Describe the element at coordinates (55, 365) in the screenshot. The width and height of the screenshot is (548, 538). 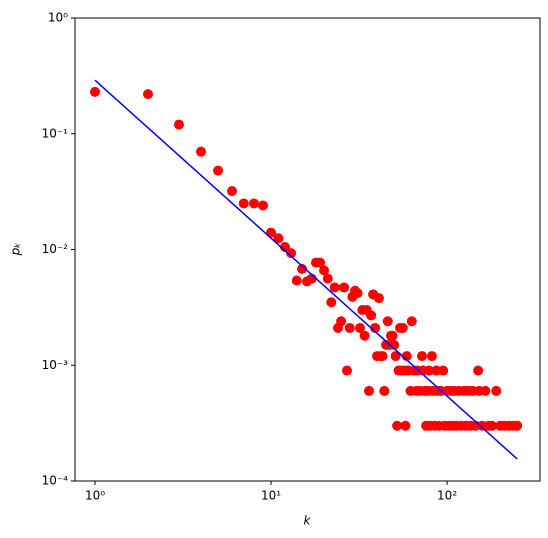
I see `y-tick-label: 10⁻³` at that location.